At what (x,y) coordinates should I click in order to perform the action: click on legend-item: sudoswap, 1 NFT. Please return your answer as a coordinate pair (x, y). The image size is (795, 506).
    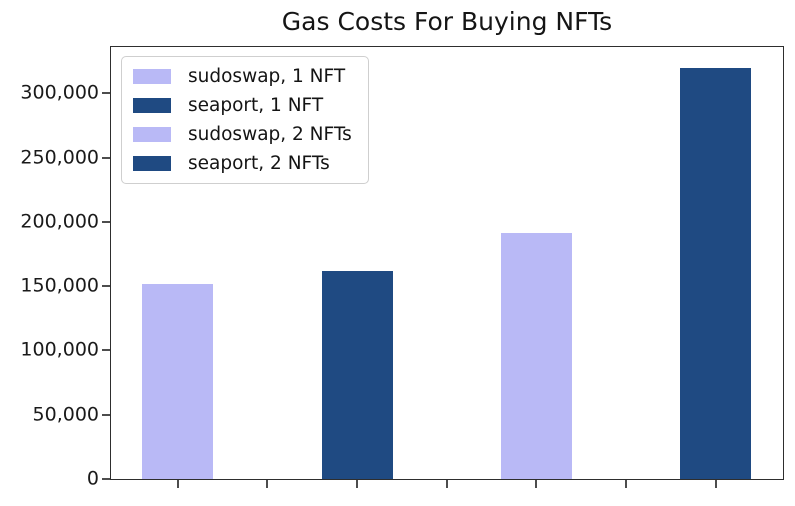
    Looking at the image, I should click on (242, 76).